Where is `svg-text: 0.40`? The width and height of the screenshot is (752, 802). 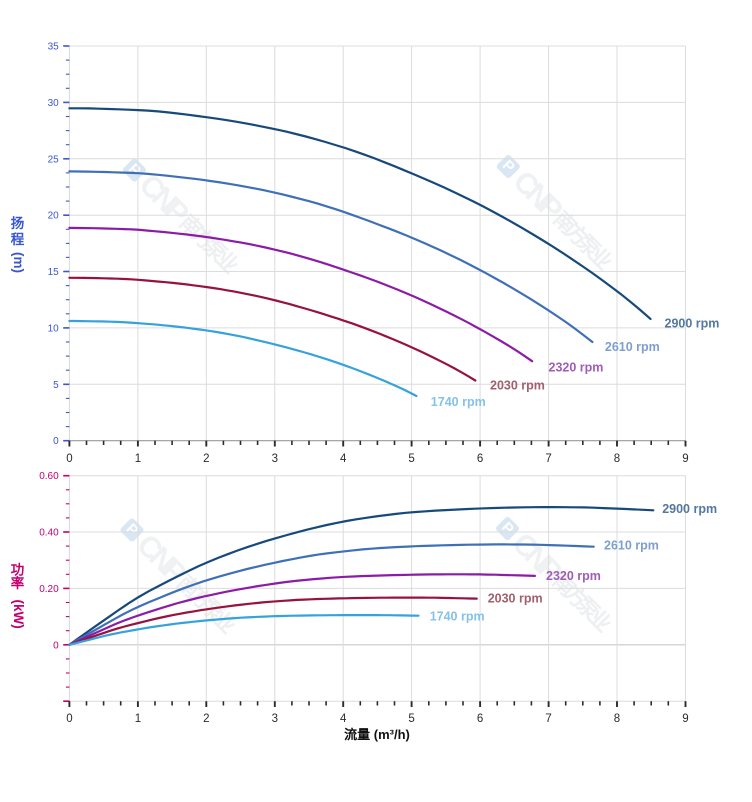
svg-text: 0.40 is located at coordinates (49, 533).